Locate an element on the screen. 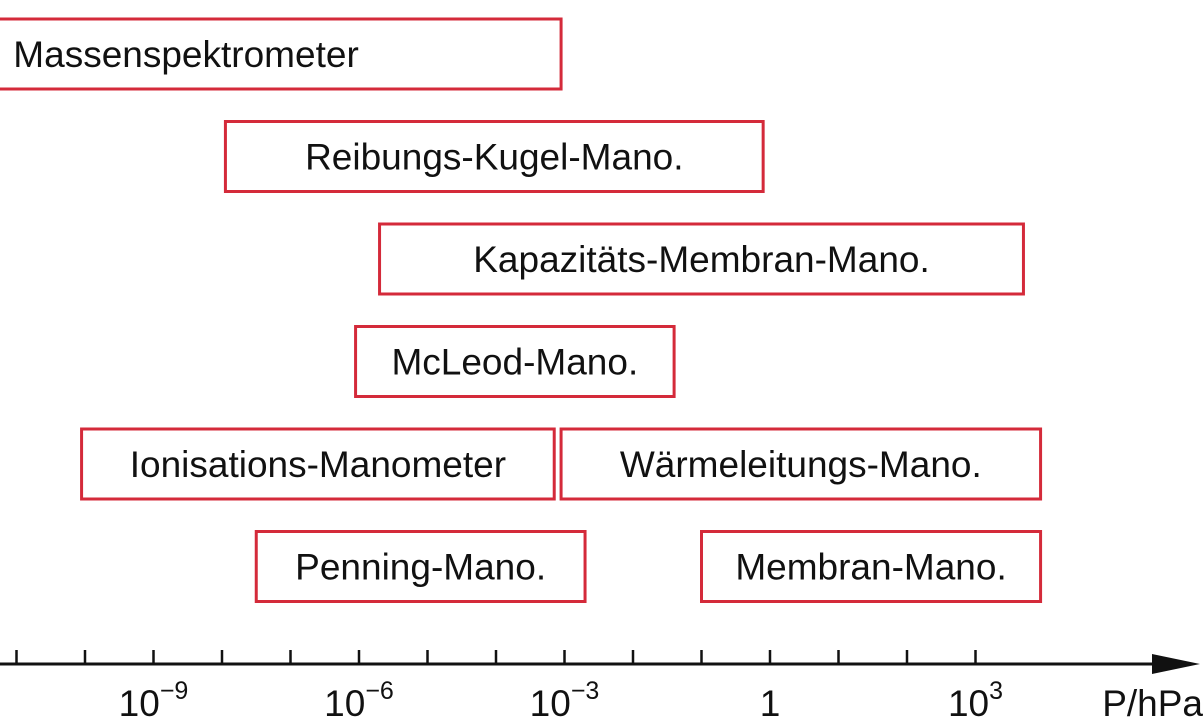  gauge-range-label: McLeod-Mano. is located at coordinates (514, 362).